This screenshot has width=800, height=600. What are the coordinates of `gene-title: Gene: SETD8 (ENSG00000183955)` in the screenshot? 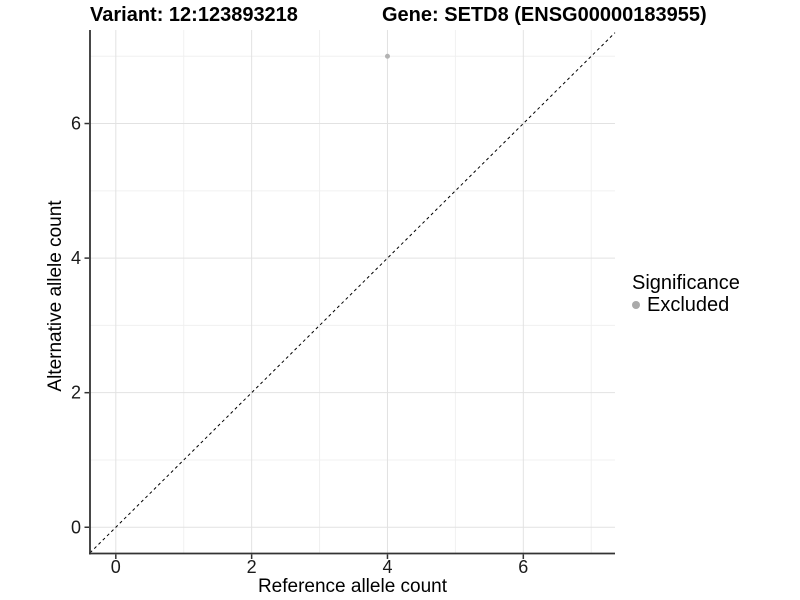 It's located at (544, 15).